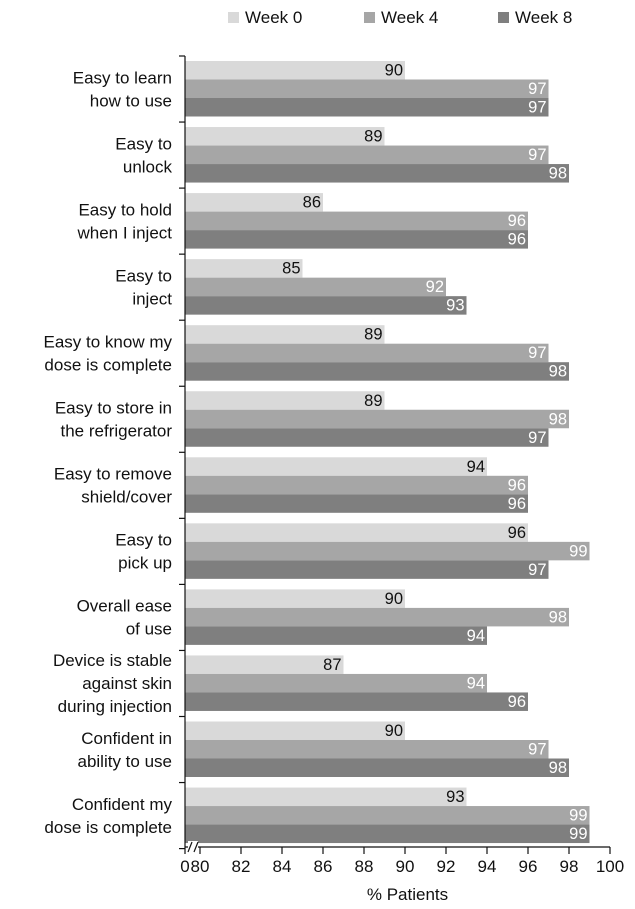 The width and height of the screenshot is (635, 909). I want to click on legend-item: Week 8, so click(535, 17).